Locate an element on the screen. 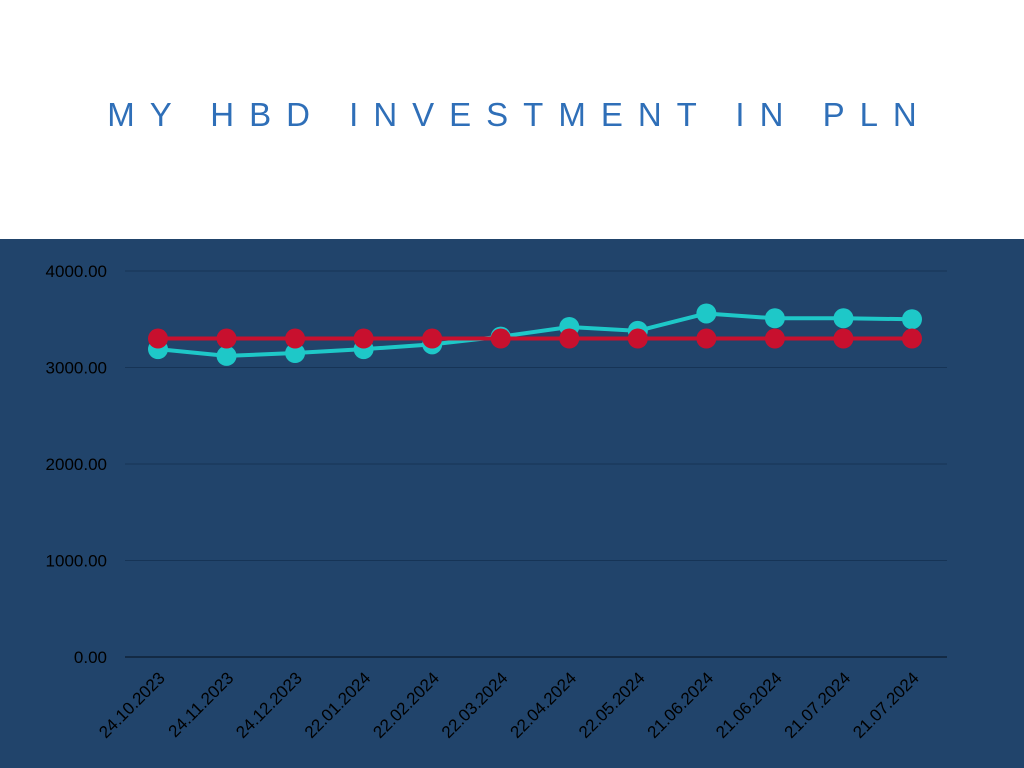  y-axis-ticks: 0.00 1000.00 2000.00 3000.00 4000.00 is located at coordinates (76, 464).